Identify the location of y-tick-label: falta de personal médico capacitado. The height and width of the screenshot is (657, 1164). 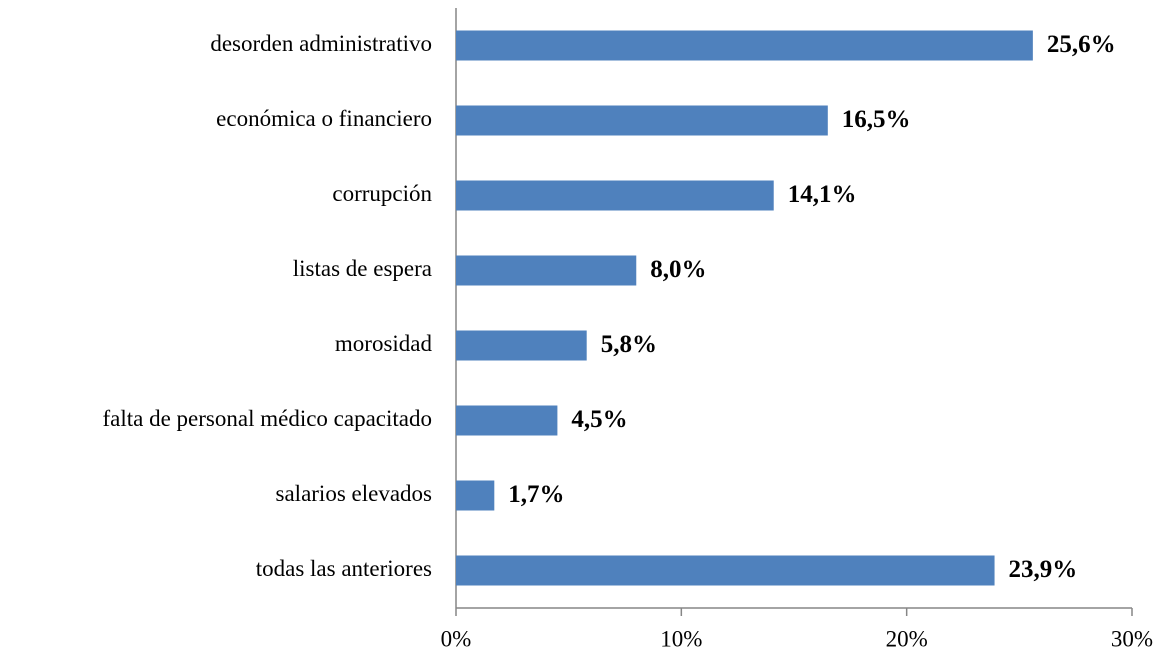
(267, 418).